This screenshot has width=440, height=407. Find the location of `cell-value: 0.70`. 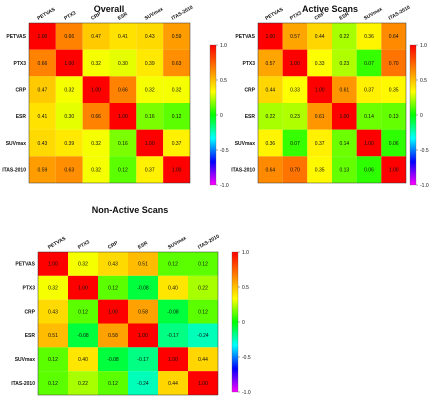

cell-value: 0.70 is located at coordinates (295, 170).